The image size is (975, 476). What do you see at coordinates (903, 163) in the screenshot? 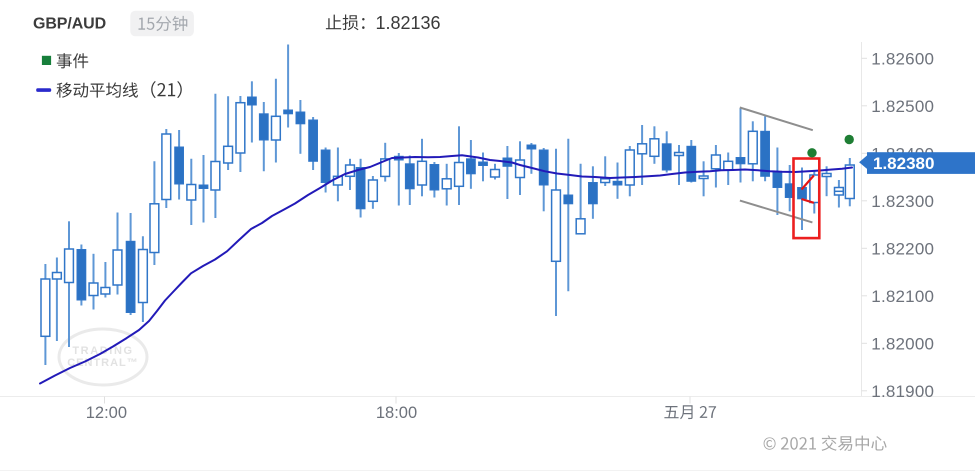
I see `svg-text: 1.82380` at bounding box center [903, 163].